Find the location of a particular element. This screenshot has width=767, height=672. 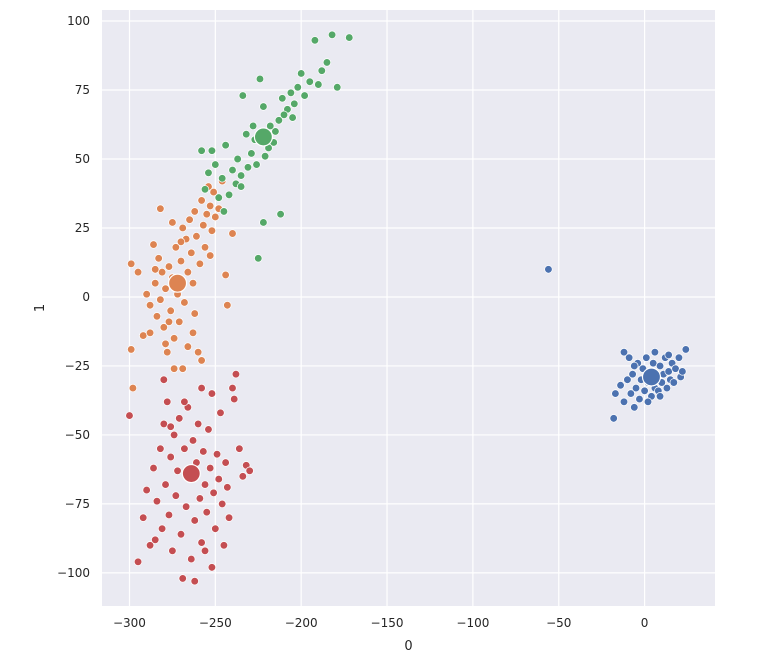

y-axis-label: 1 is located at coordinates (40, 308).